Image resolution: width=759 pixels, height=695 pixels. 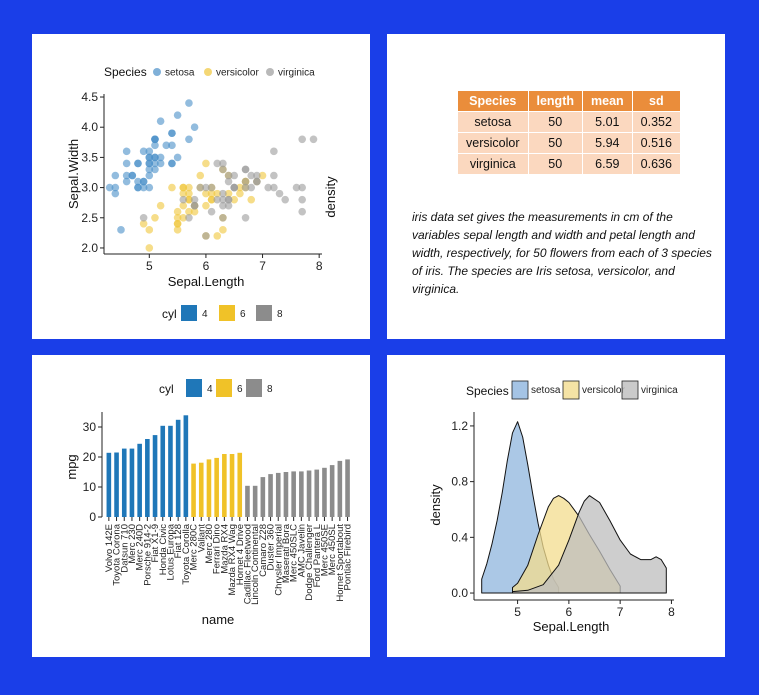 What do you see at coordinates (163, 549) in the screenshot?
I see `x-tick-label: Honda Civic` at bounding box center [163, 549].